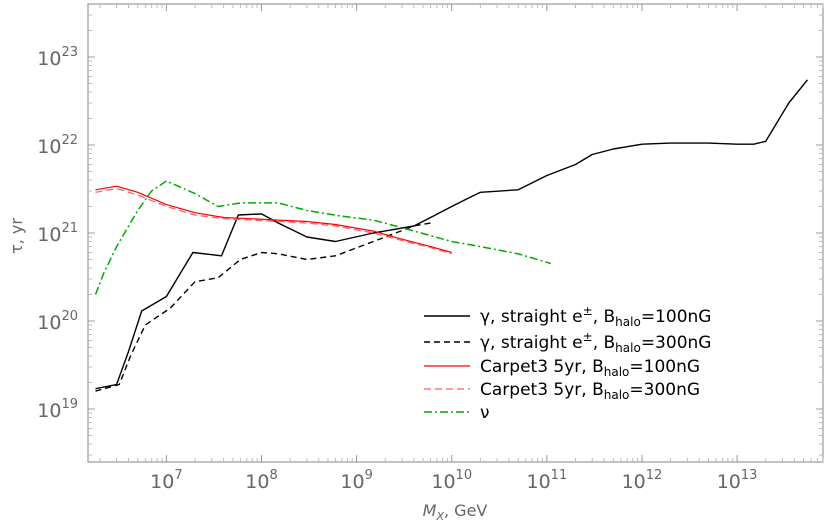 The width and height of the screenshot is (830, 526). What do you see at coordinates (69, 140) in the screenshot?
I see `y-tick-exponent: 22` at bounding box center [69, 140].